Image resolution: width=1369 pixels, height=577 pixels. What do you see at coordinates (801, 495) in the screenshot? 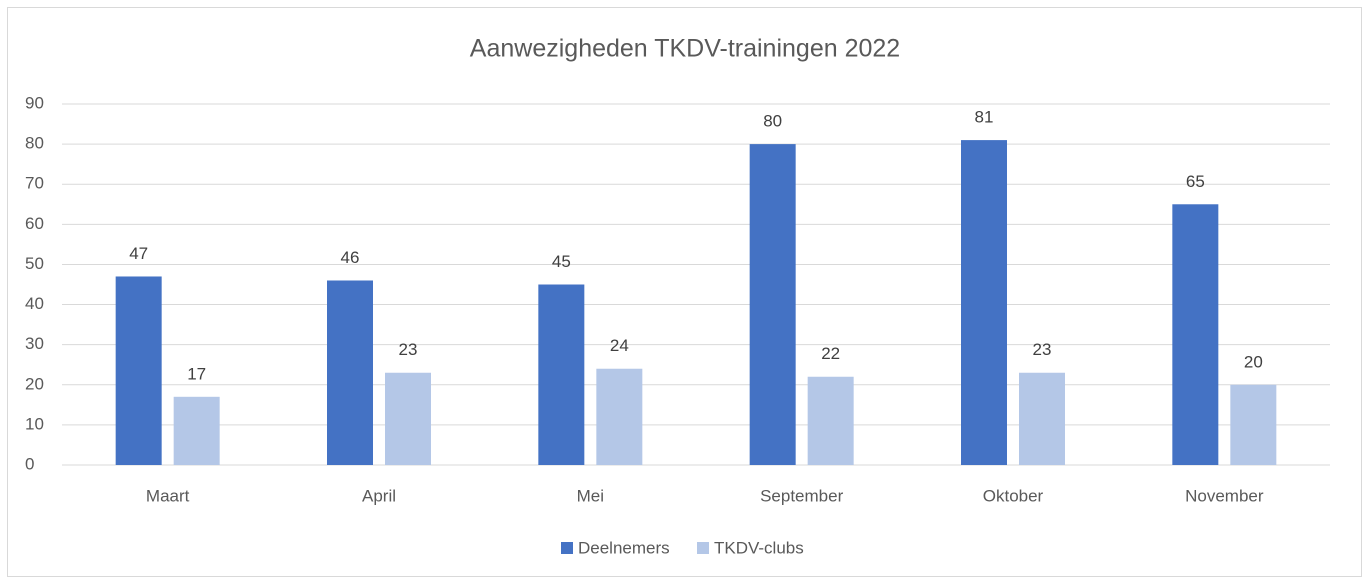
I see `x-tick-label: September` at bounding box center [801, 495].